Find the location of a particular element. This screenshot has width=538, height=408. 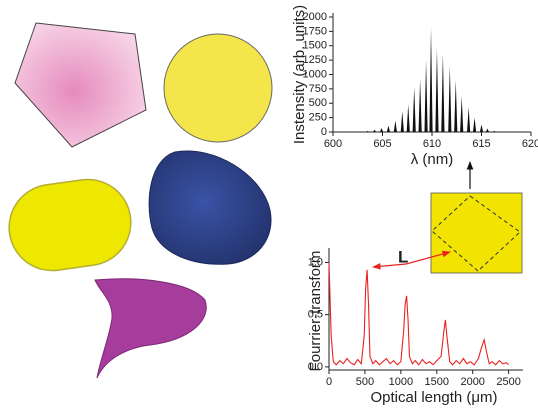

y-tick-label: 1750 is located at coordinates (315, 31).